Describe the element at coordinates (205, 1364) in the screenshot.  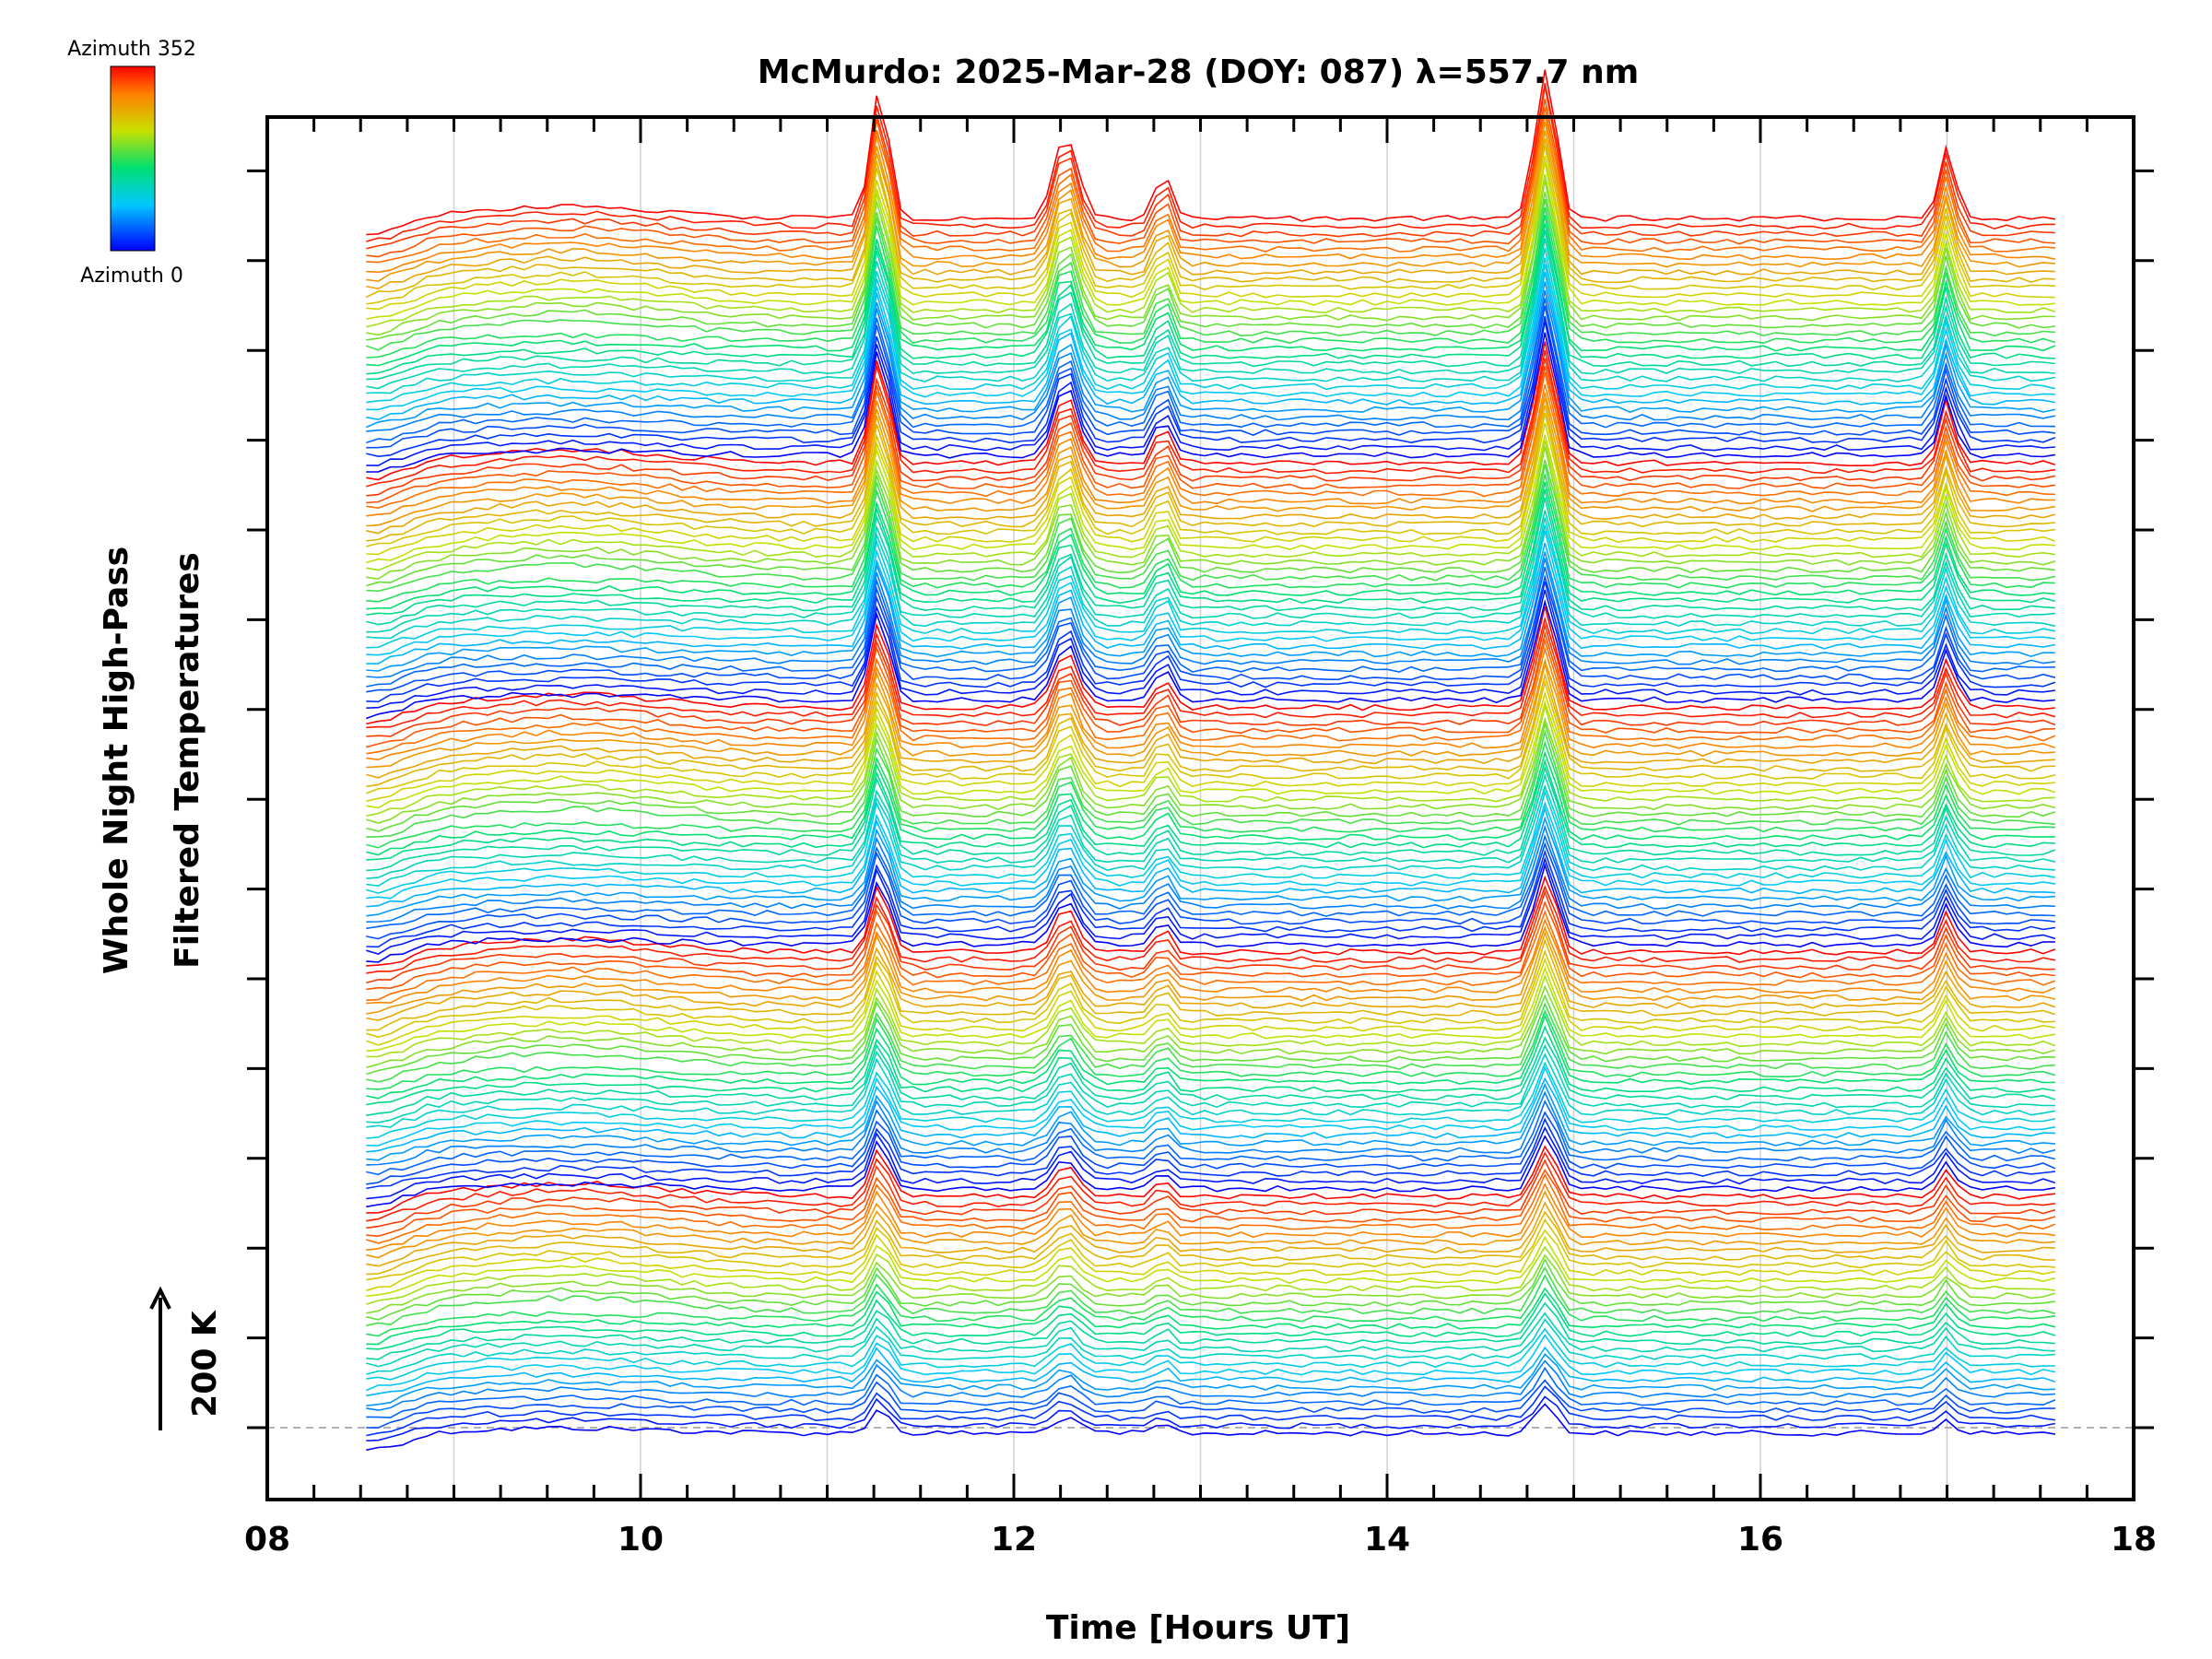
I see `scale-label: 200 K` at that location.